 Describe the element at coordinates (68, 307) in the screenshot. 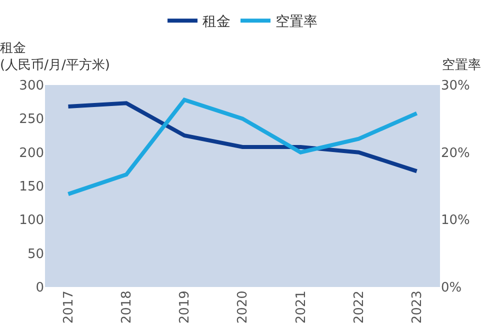

I see `x-tick-label: 2017` at that location.